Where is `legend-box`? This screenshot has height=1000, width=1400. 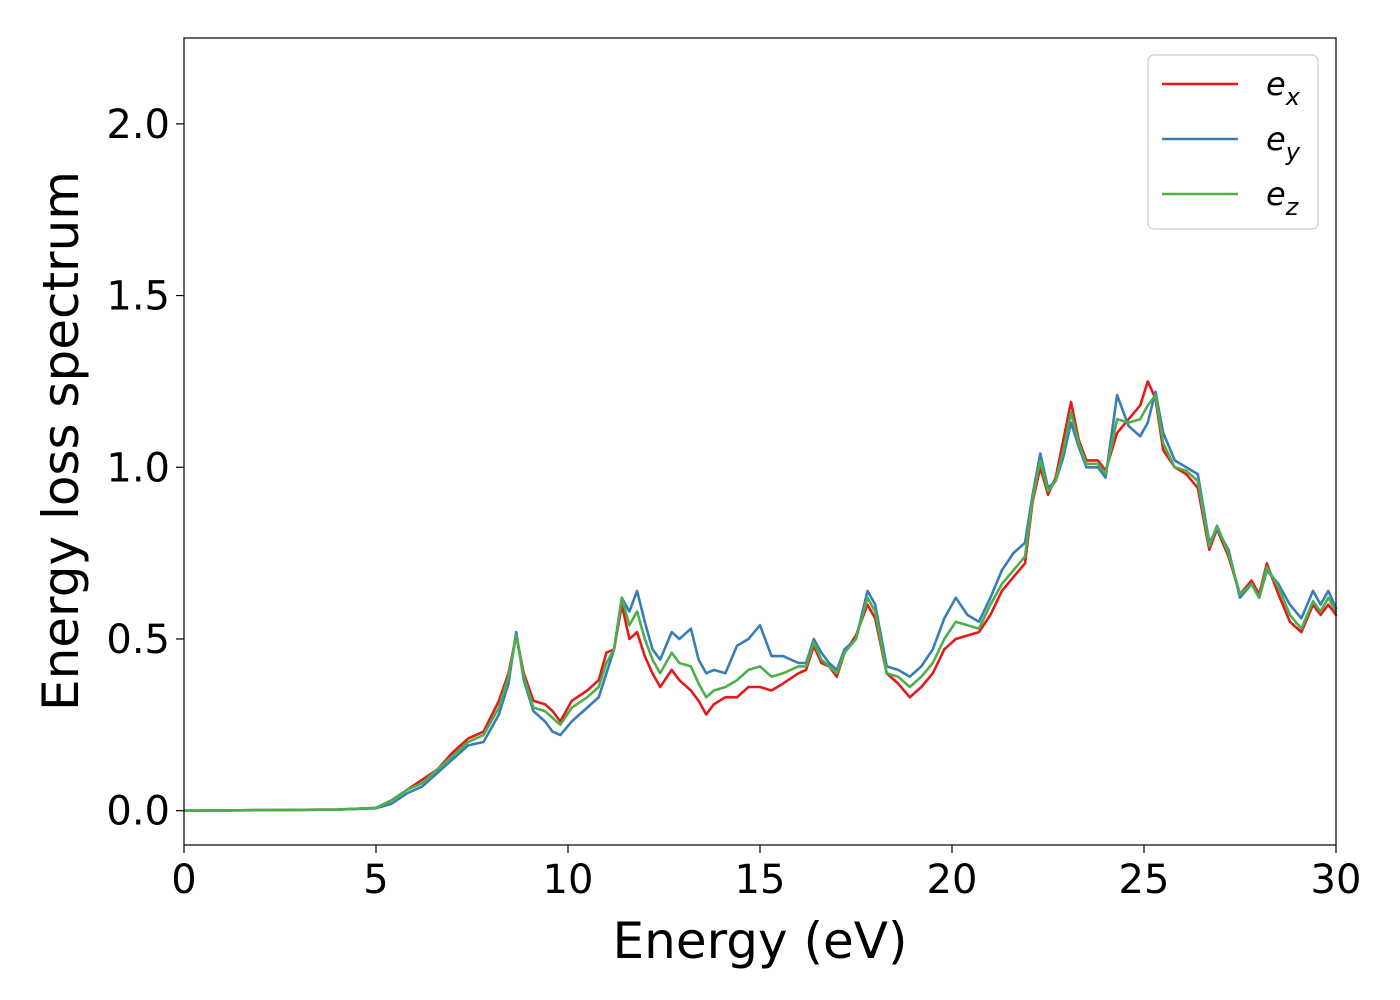
legend-box is located at coordinates (1233, 142).